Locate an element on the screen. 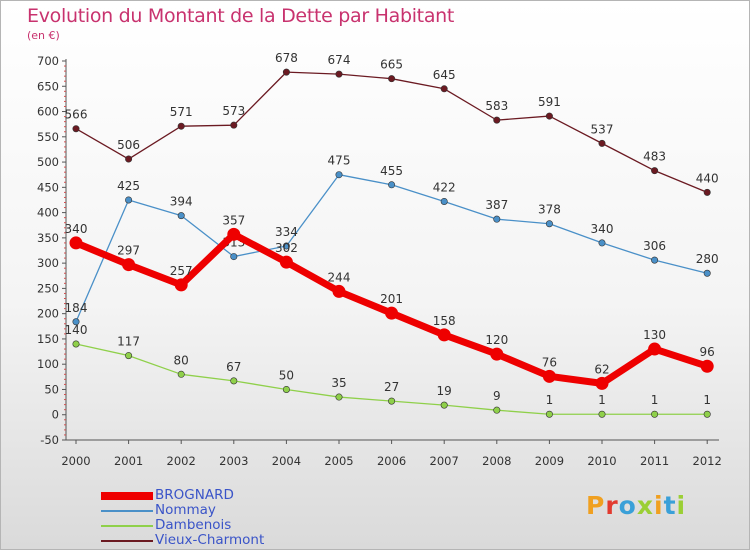  legend-item: Nommay is located at coordinates (182, 510).